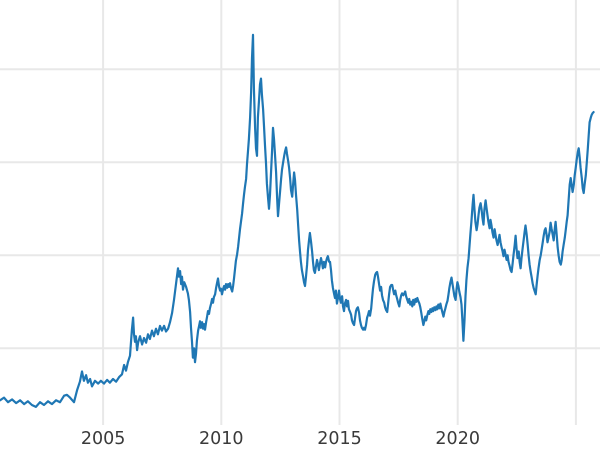  What do you see at coordinates (280, 439) in the screenshot?
I see `x-axis-tick-labels: 2005 2010 2015 2020` at bounding box center [280, 439].